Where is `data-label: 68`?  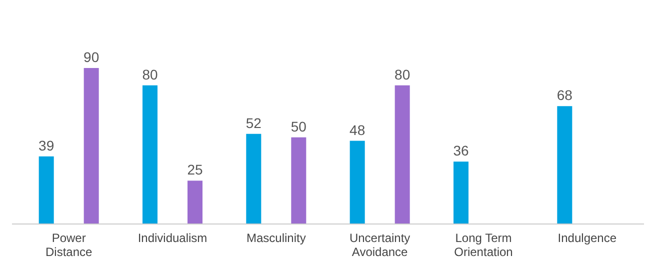
data-label: 68 is located at coordinates (564, 95).